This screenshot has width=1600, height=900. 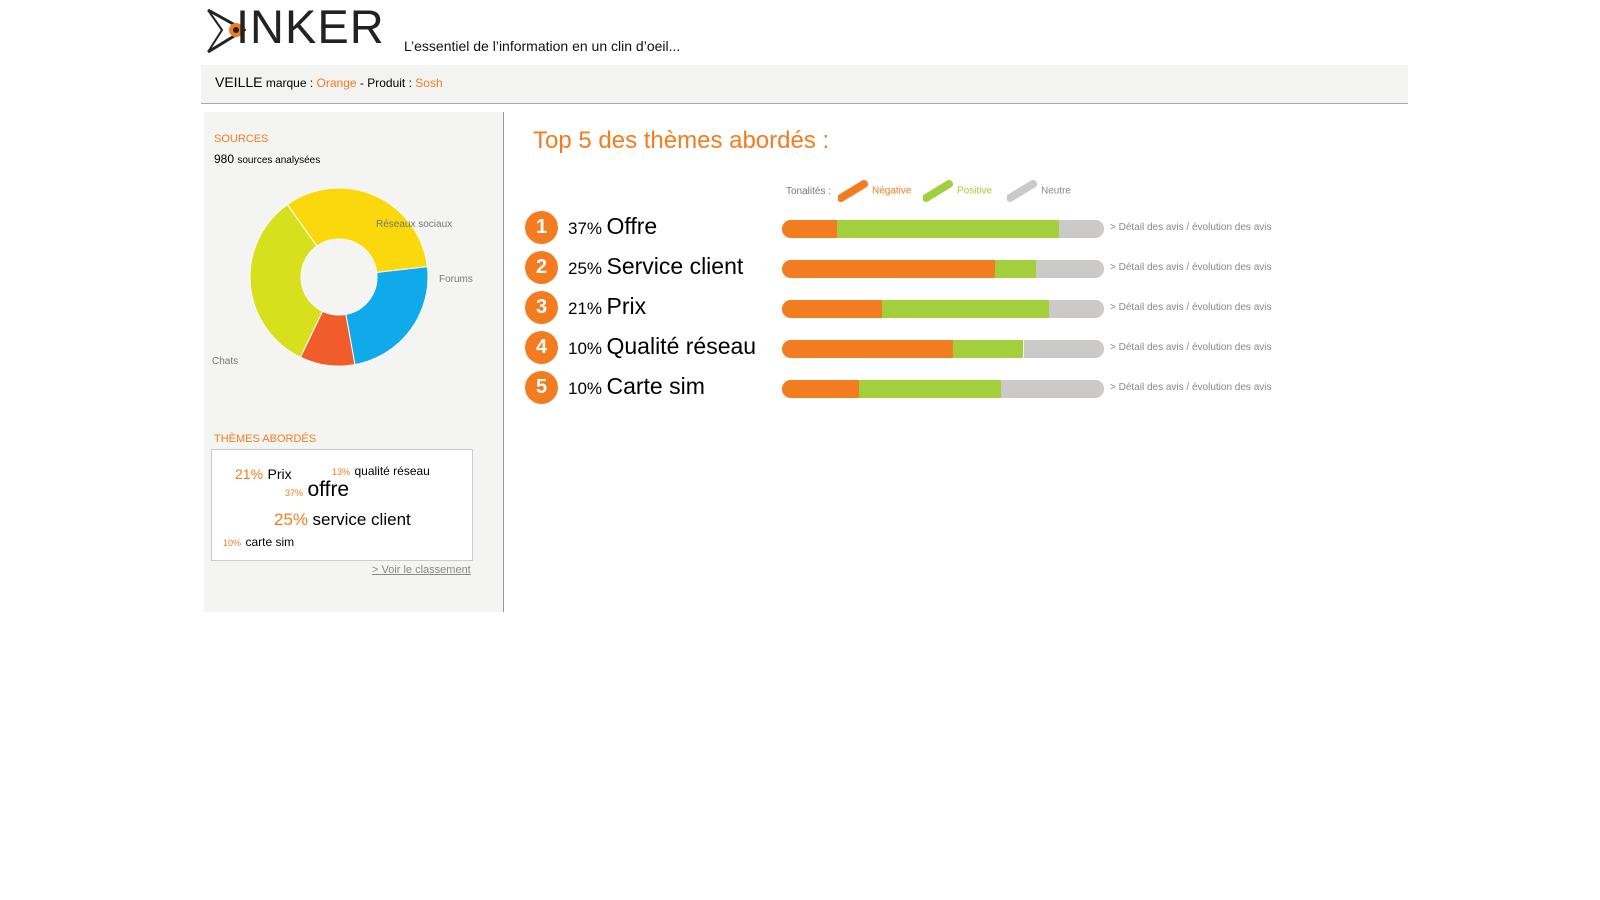 What do you see at coordinates (681, 346) in the screenshot?
I see `theme-name: Qualité réseau` at bounding box center [681, 346].